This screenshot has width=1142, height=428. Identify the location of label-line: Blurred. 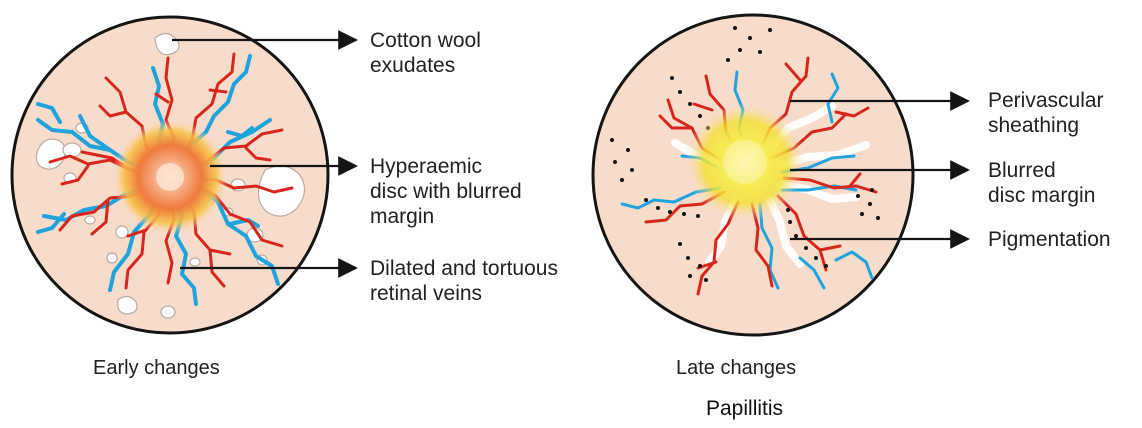
(1022, 170).